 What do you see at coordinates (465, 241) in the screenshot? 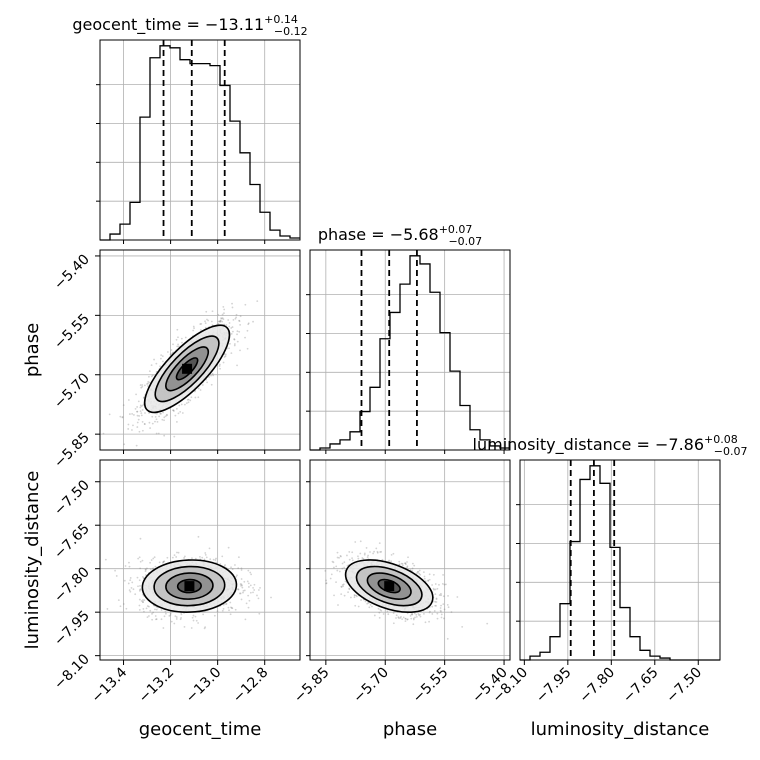
I see `title-sub: −0.07` at bounding box center [465, 241].